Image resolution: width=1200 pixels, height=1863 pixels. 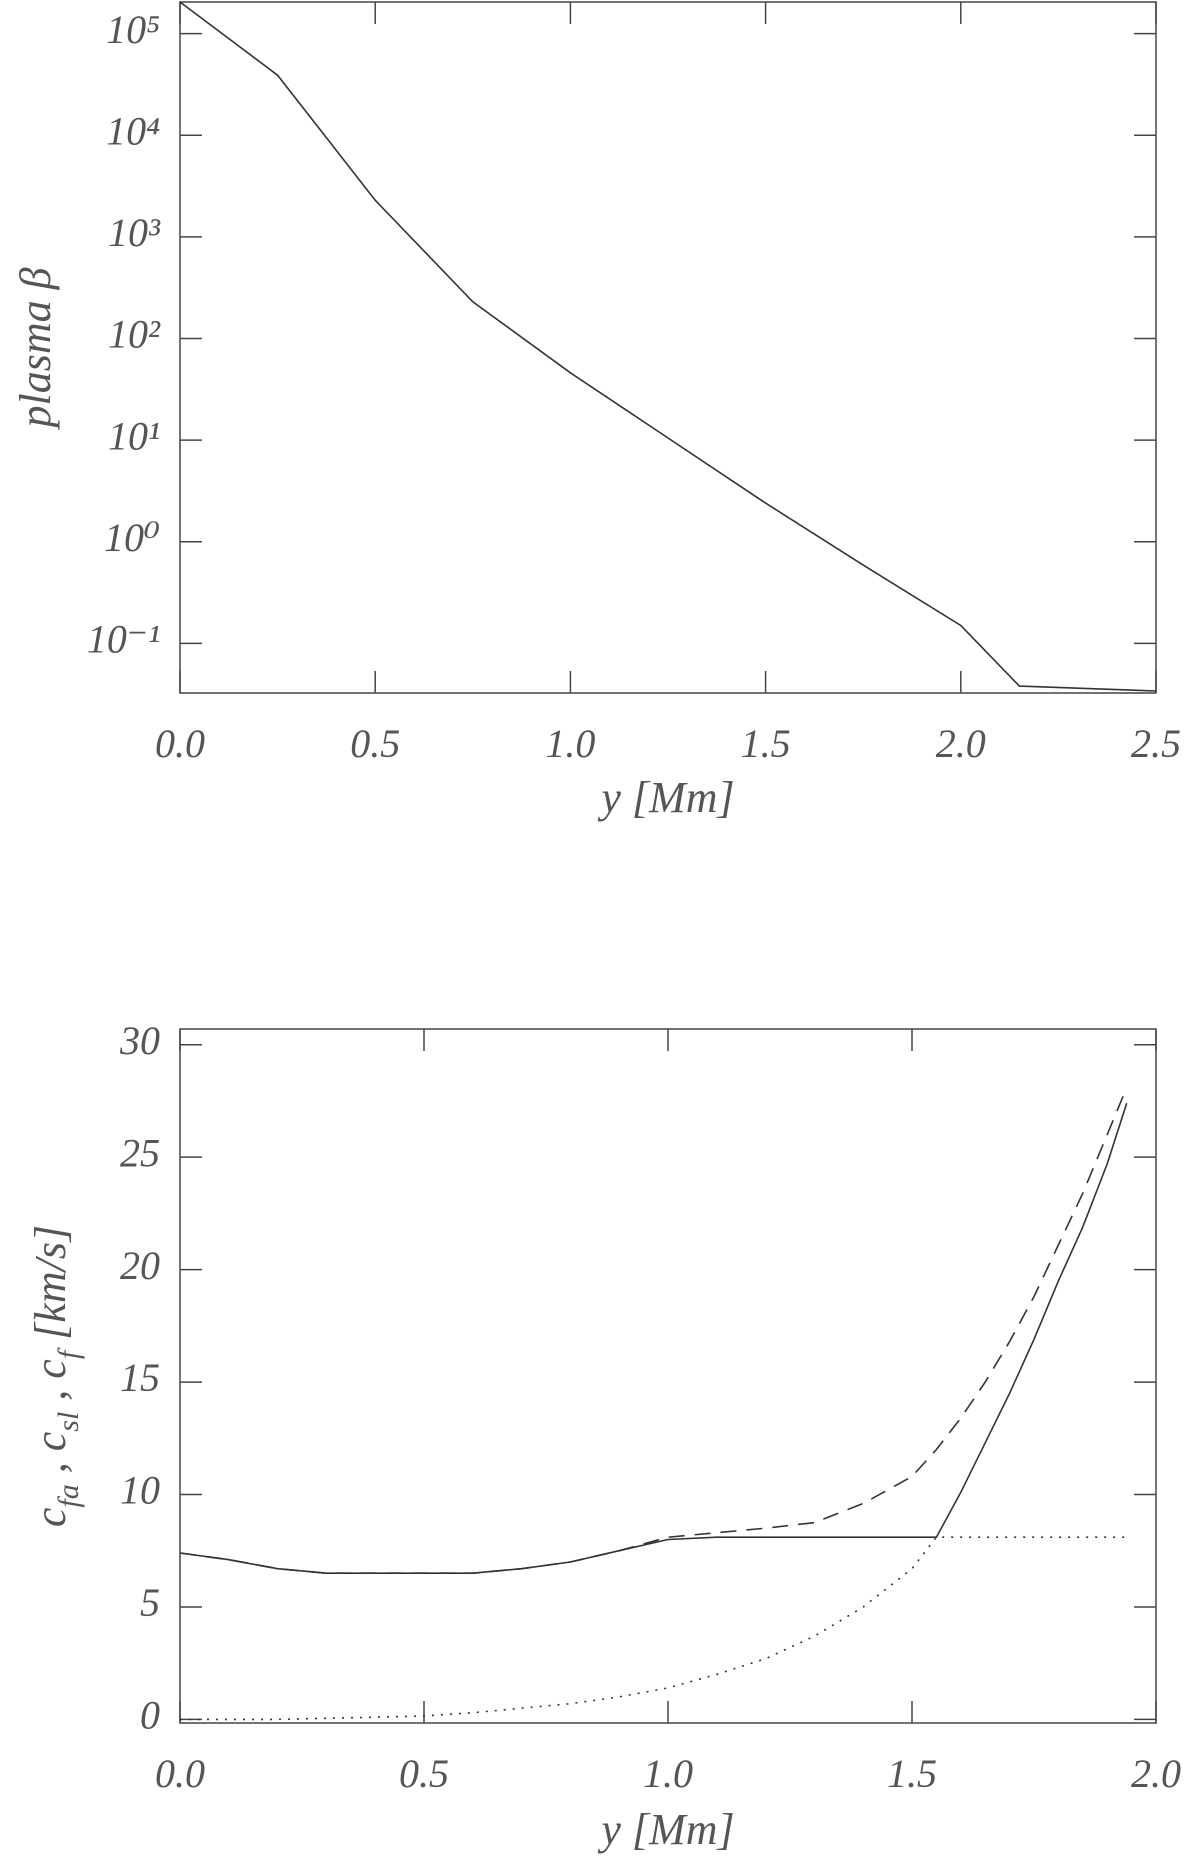 What do you see at coordinates (140, 1152) in the screenshot?
I see `y-tick-label: 25` at bounding box center [140, 1152].